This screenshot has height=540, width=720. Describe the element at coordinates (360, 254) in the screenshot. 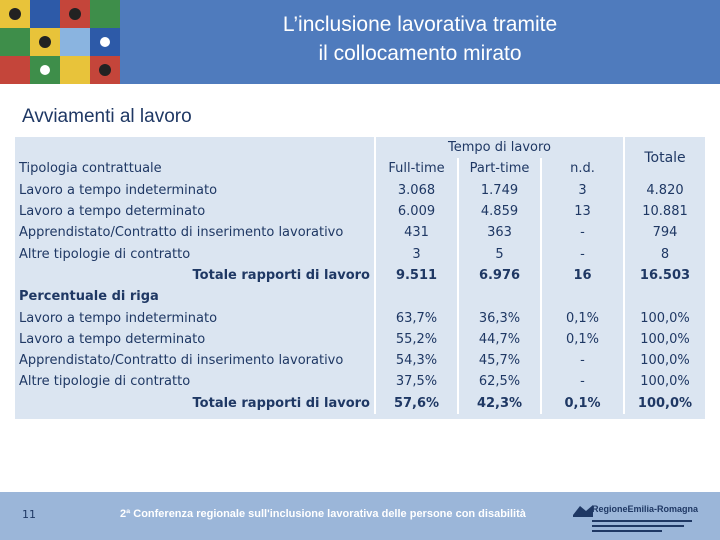

I see `table-row: Altre tipologie di contratto 3 5 - 8` at that location.